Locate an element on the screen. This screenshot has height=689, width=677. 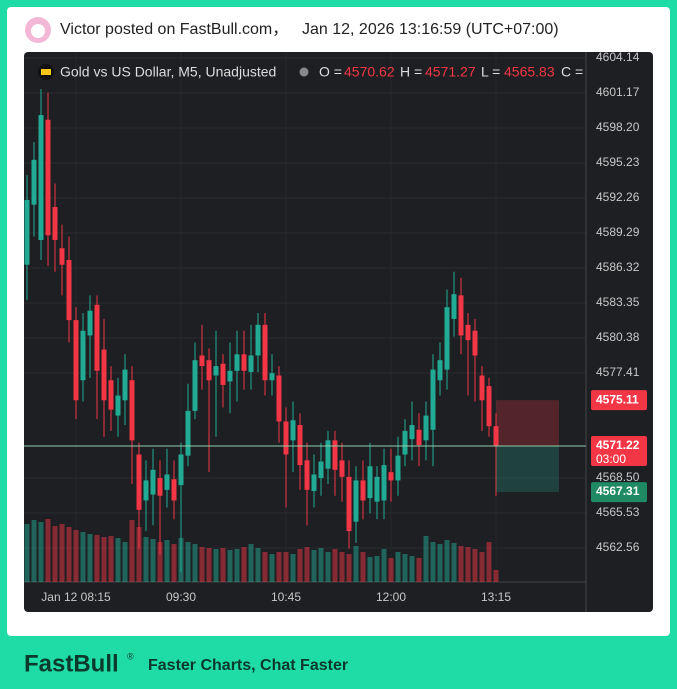
y-tick-label: 4604.14 is located at coordinates (618, 57).